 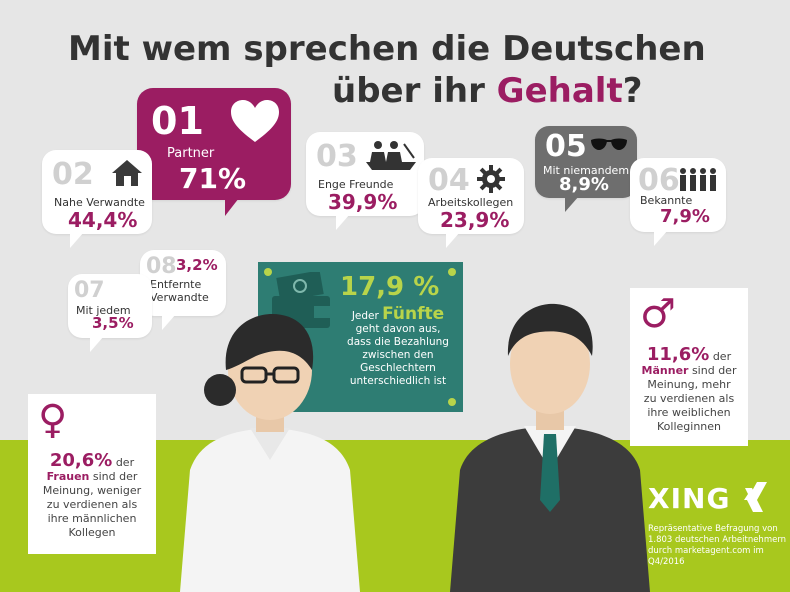 I want to click on bubble-number: 07, so click(x=89, y=290).